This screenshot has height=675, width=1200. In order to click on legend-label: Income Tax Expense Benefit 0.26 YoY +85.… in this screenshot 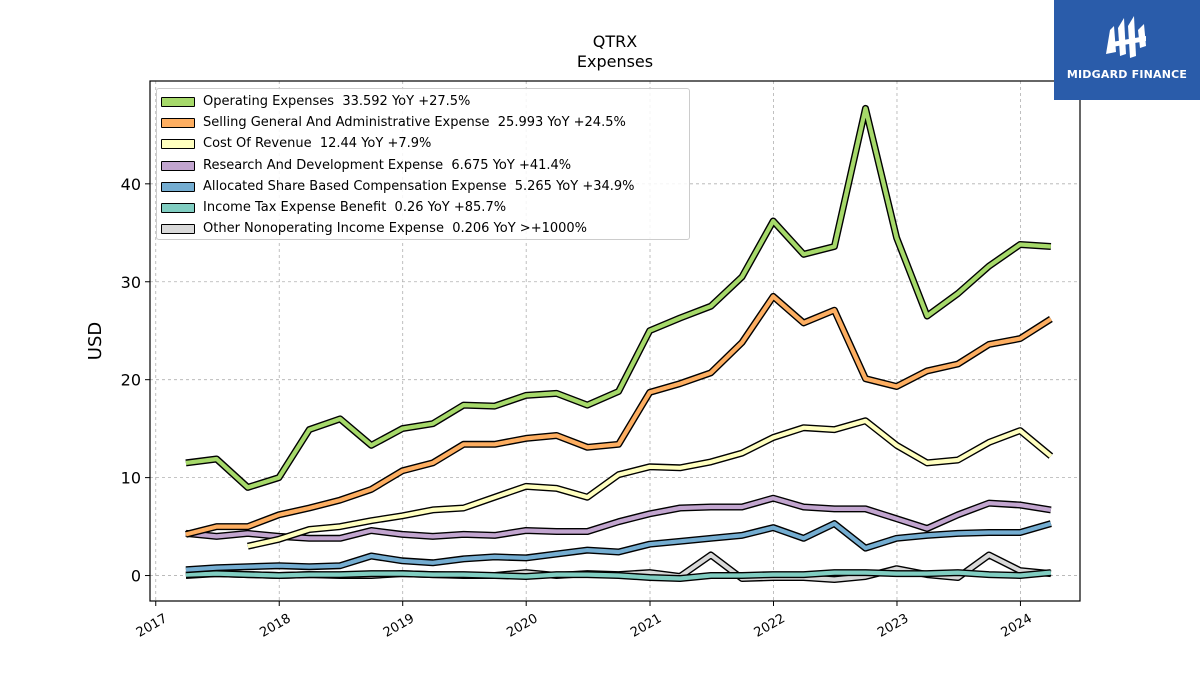, I will do `click(355, 207)`.